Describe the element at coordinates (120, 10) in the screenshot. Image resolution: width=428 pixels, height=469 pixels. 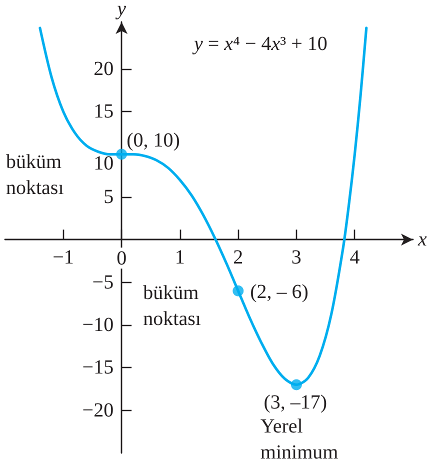
I see `y-axis-title: y` at that location.